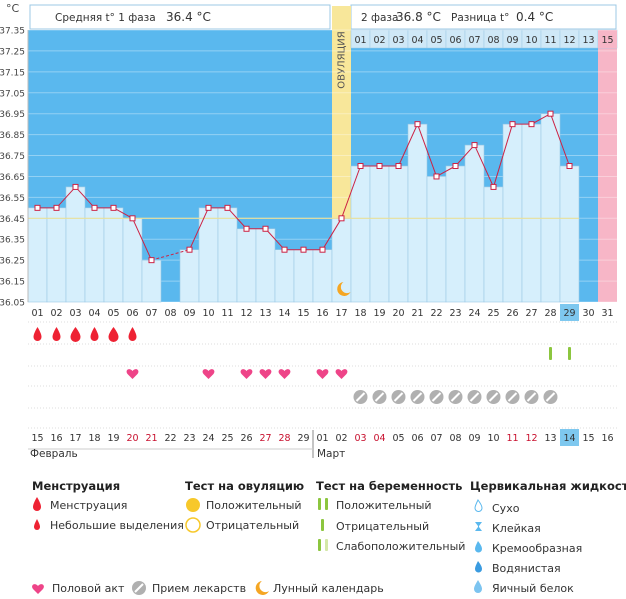 Image resolution: width=626 pixels, height=599 pixels. I want to click on date-label: 17, so click(75, 438).